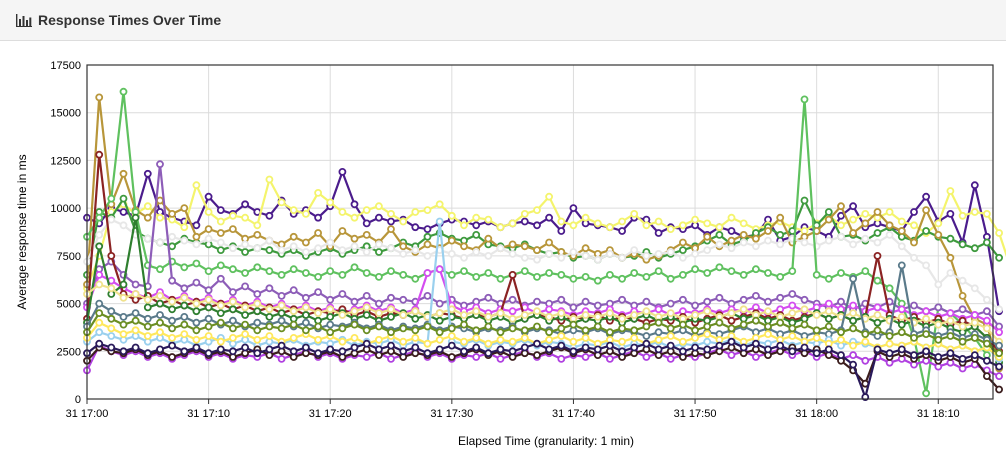  What do you see at coordinates (24, 20) in the screenshot?
I see `bar-chart-icon` at bounding box center [24, 20].